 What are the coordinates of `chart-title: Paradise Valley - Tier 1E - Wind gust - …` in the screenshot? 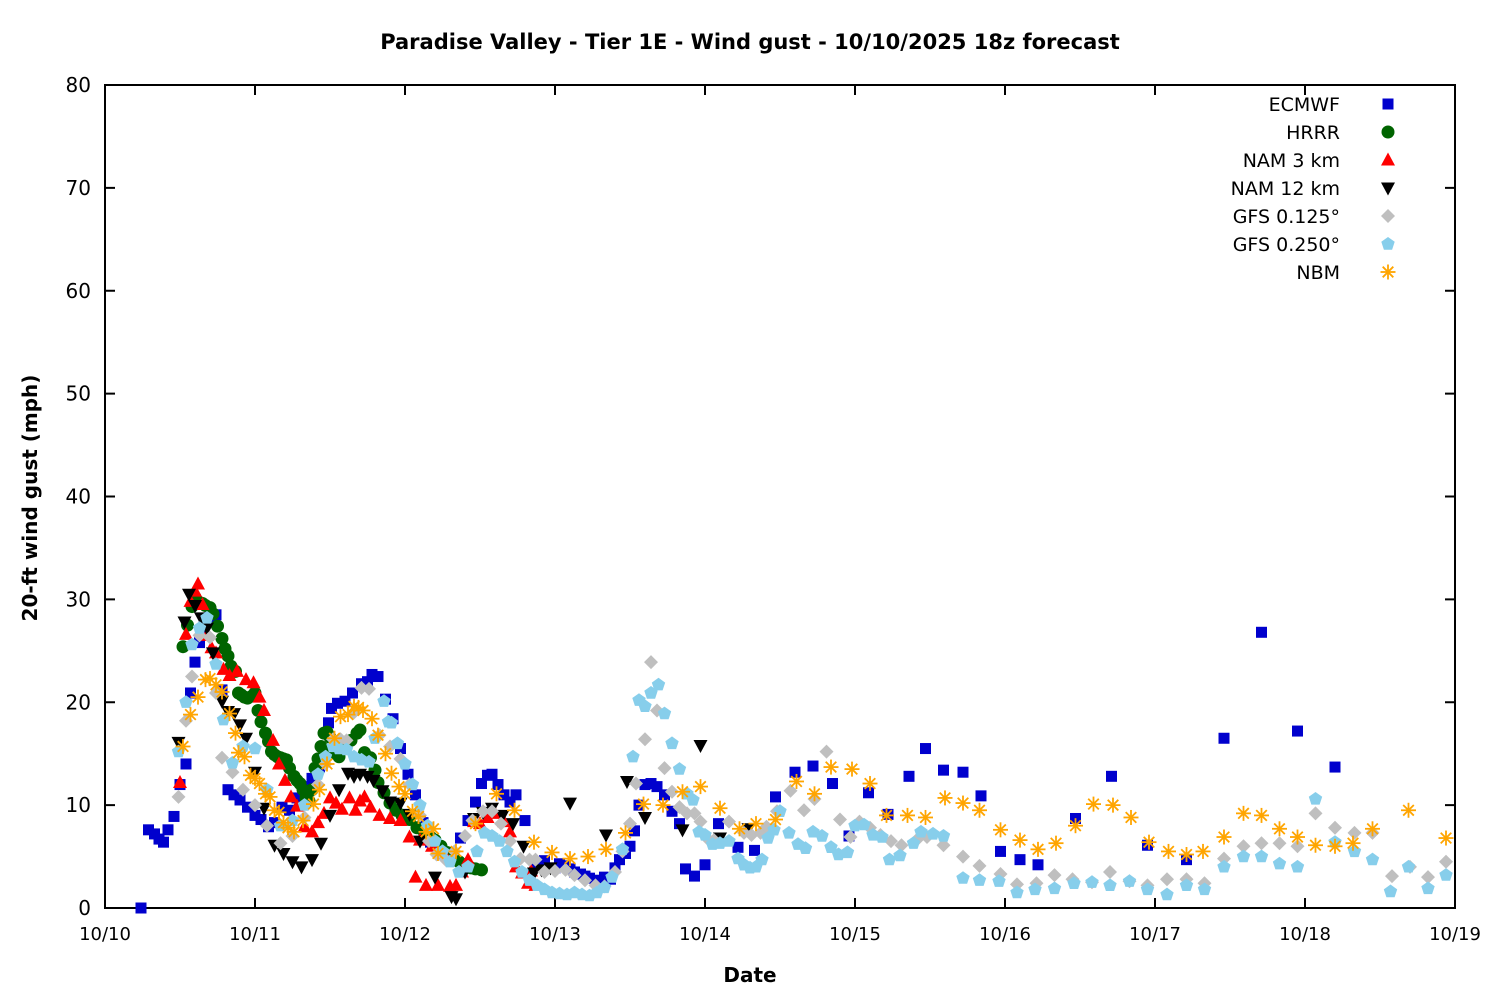 It's located at (750, 42).